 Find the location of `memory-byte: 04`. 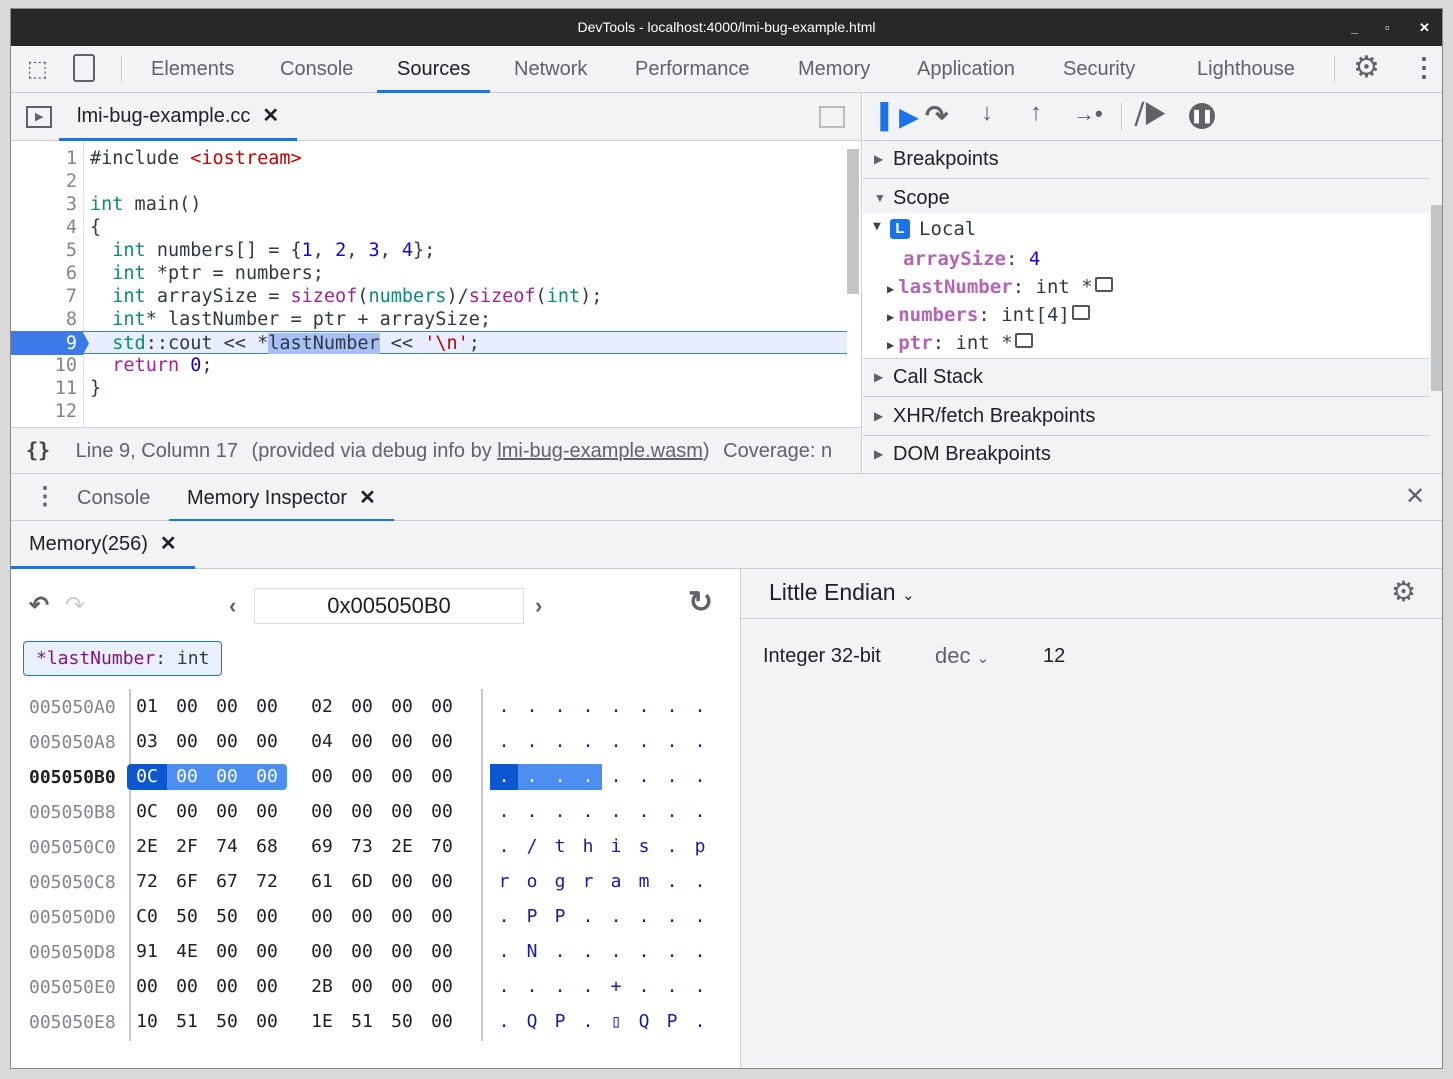

memory-byte: 04 is located at coordinates (322, 741).